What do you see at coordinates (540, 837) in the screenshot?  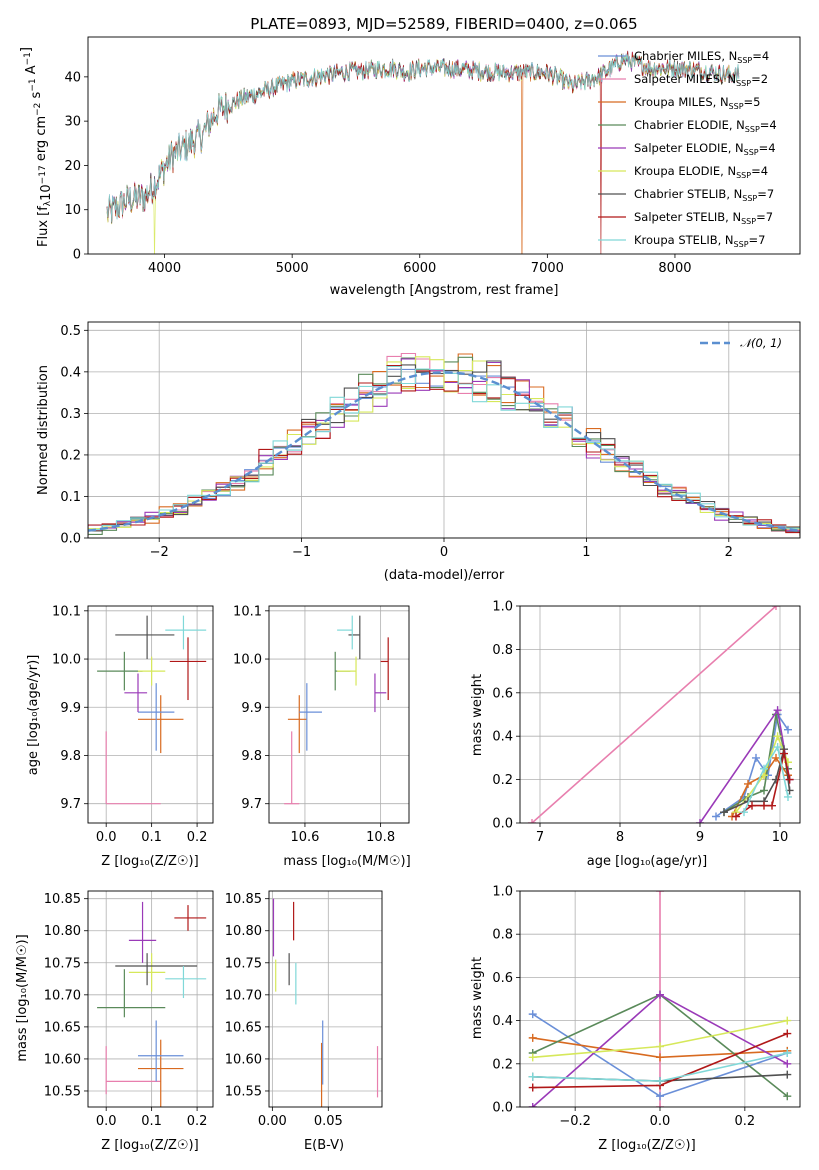 I see `x-tick-label: 7` at bounding box center [540, 837].